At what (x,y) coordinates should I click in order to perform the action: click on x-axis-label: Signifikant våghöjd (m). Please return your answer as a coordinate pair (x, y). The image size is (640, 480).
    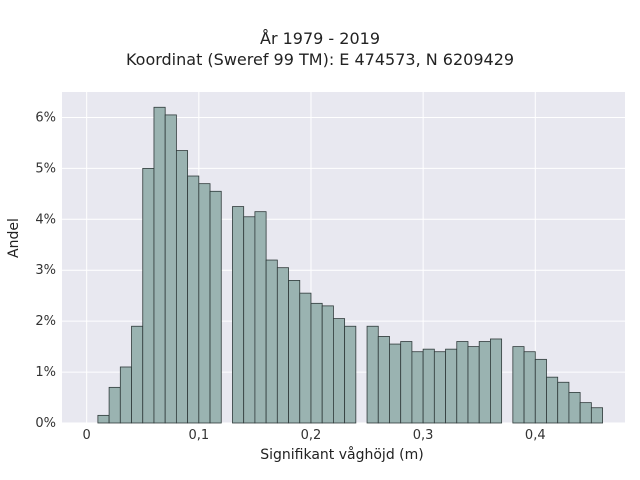
    Looking at the image, I should click on (342, 455).